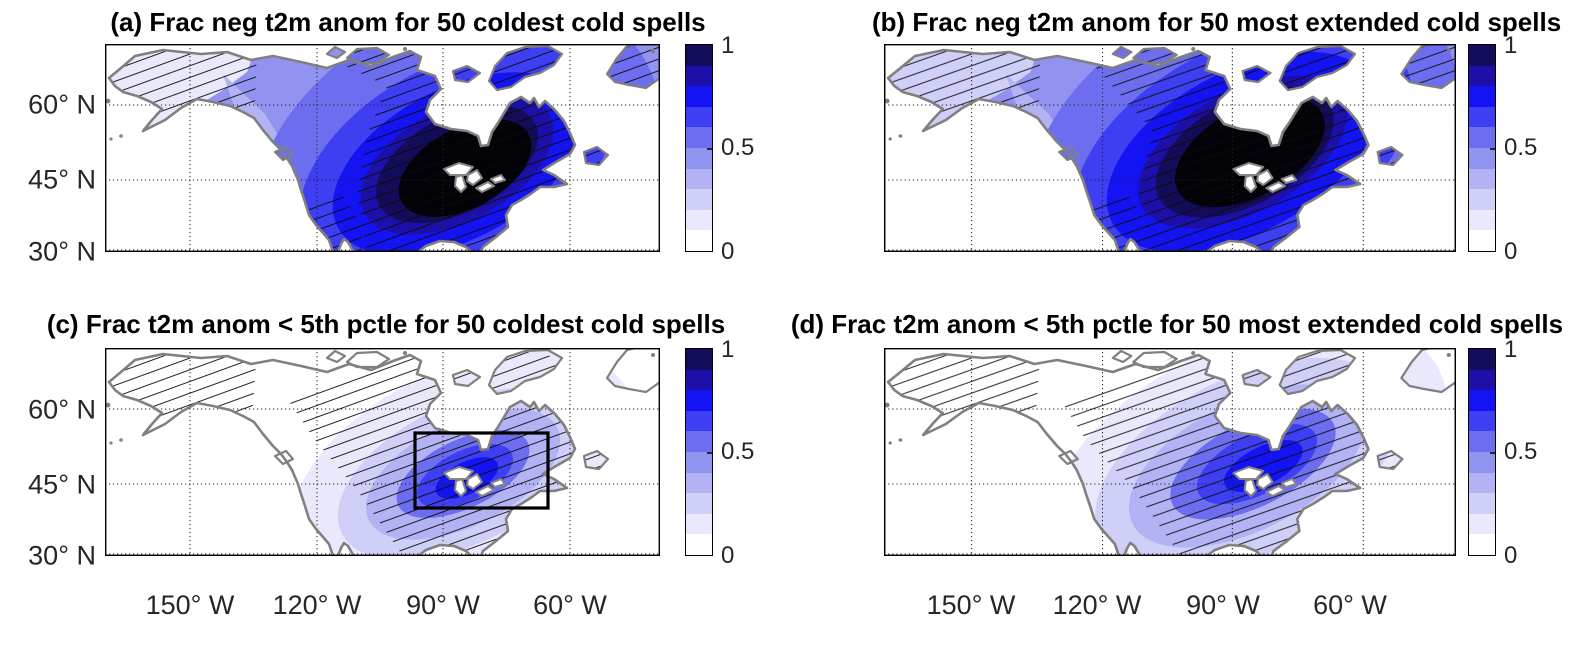  Describe the element at coordinates (443, 605) in the screenshot. I see `lon-tick-90w-left: 90° W` at that location.